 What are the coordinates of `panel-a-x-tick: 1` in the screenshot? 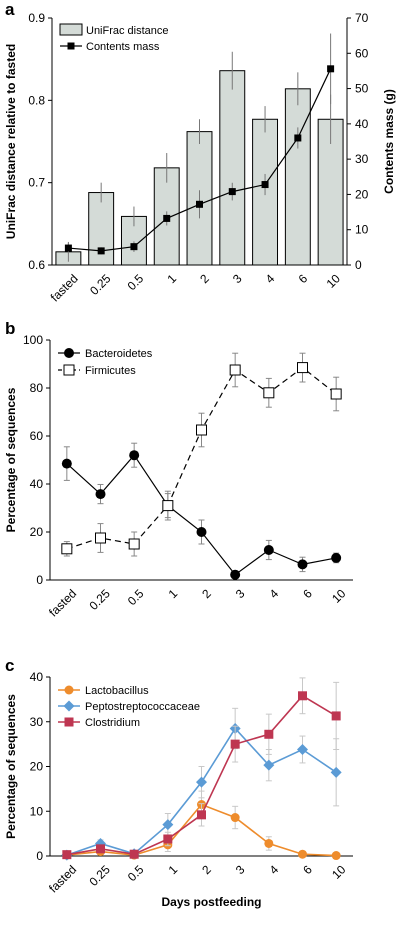 It's located at (171, 278).